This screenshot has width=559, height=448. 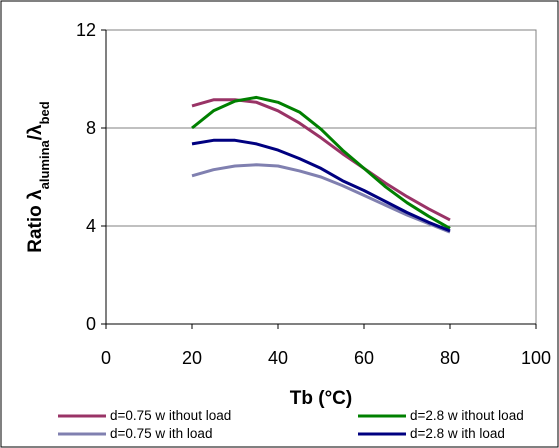 I want to click on y-tick-label-12: 12, so click(x=86, y=30).